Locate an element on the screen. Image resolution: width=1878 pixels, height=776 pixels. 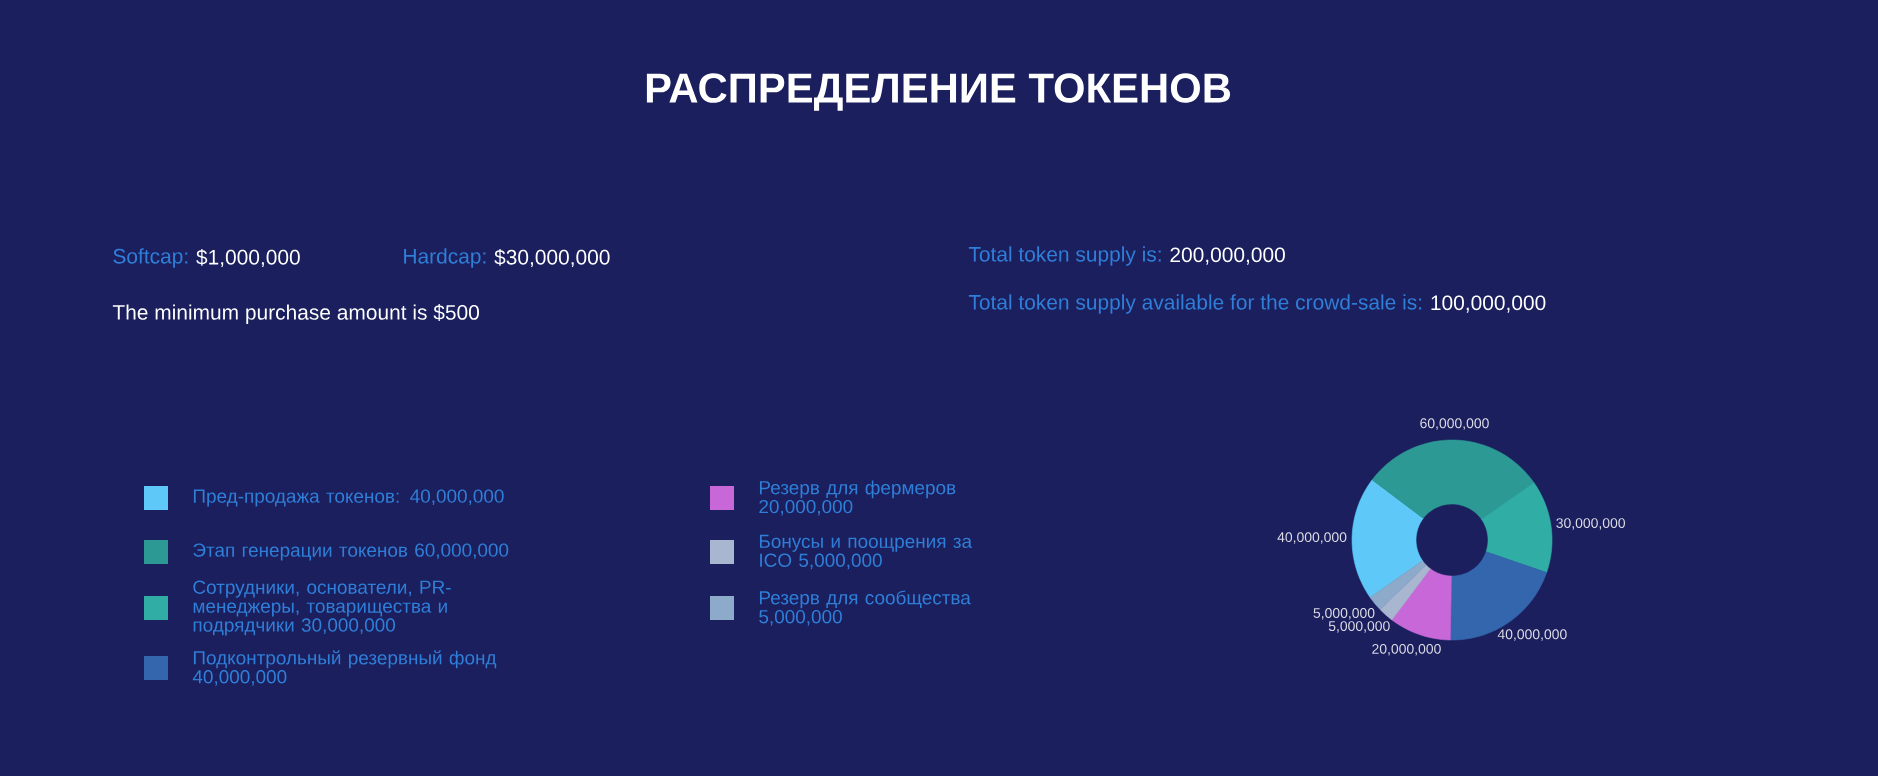
text: $30,000,000 is located at coordinates (552, 258).